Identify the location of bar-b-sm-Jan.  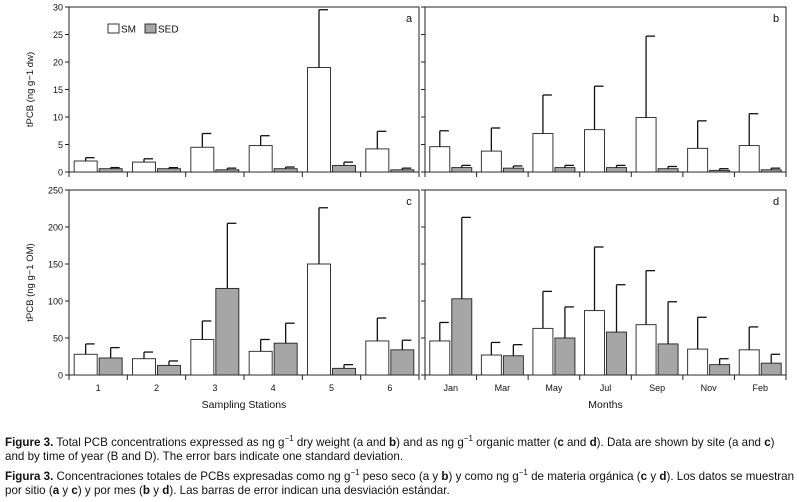
(440, 159).